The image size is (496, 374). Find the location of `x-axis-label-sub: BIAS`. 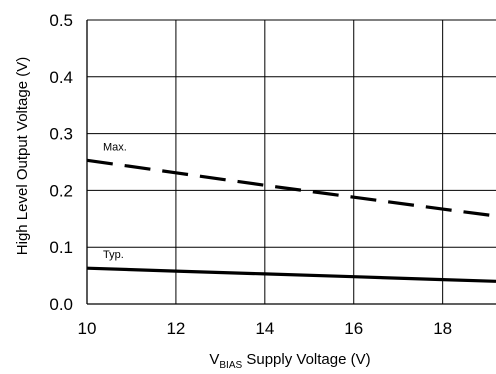

x-axis-label-sub: BIAS is located at coordinates (230, 365).